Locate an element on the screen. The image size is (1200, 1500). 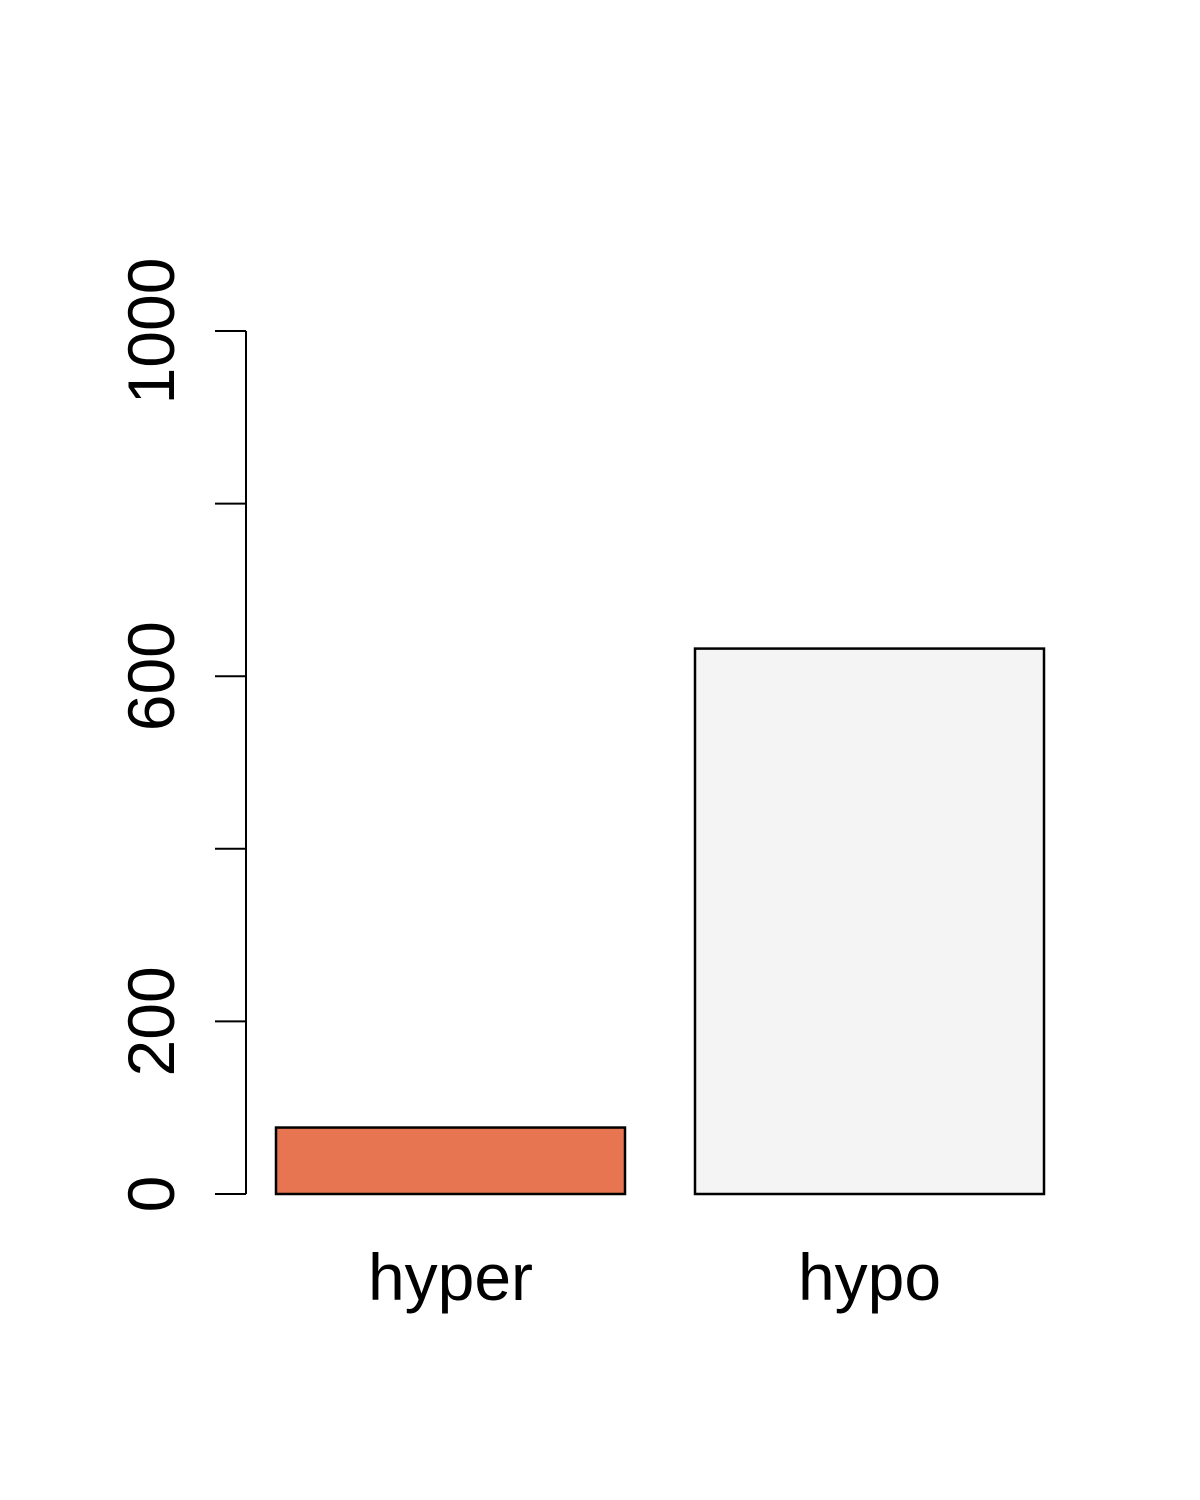
y-tick-label: 600 is located at coordinates (151, 676).